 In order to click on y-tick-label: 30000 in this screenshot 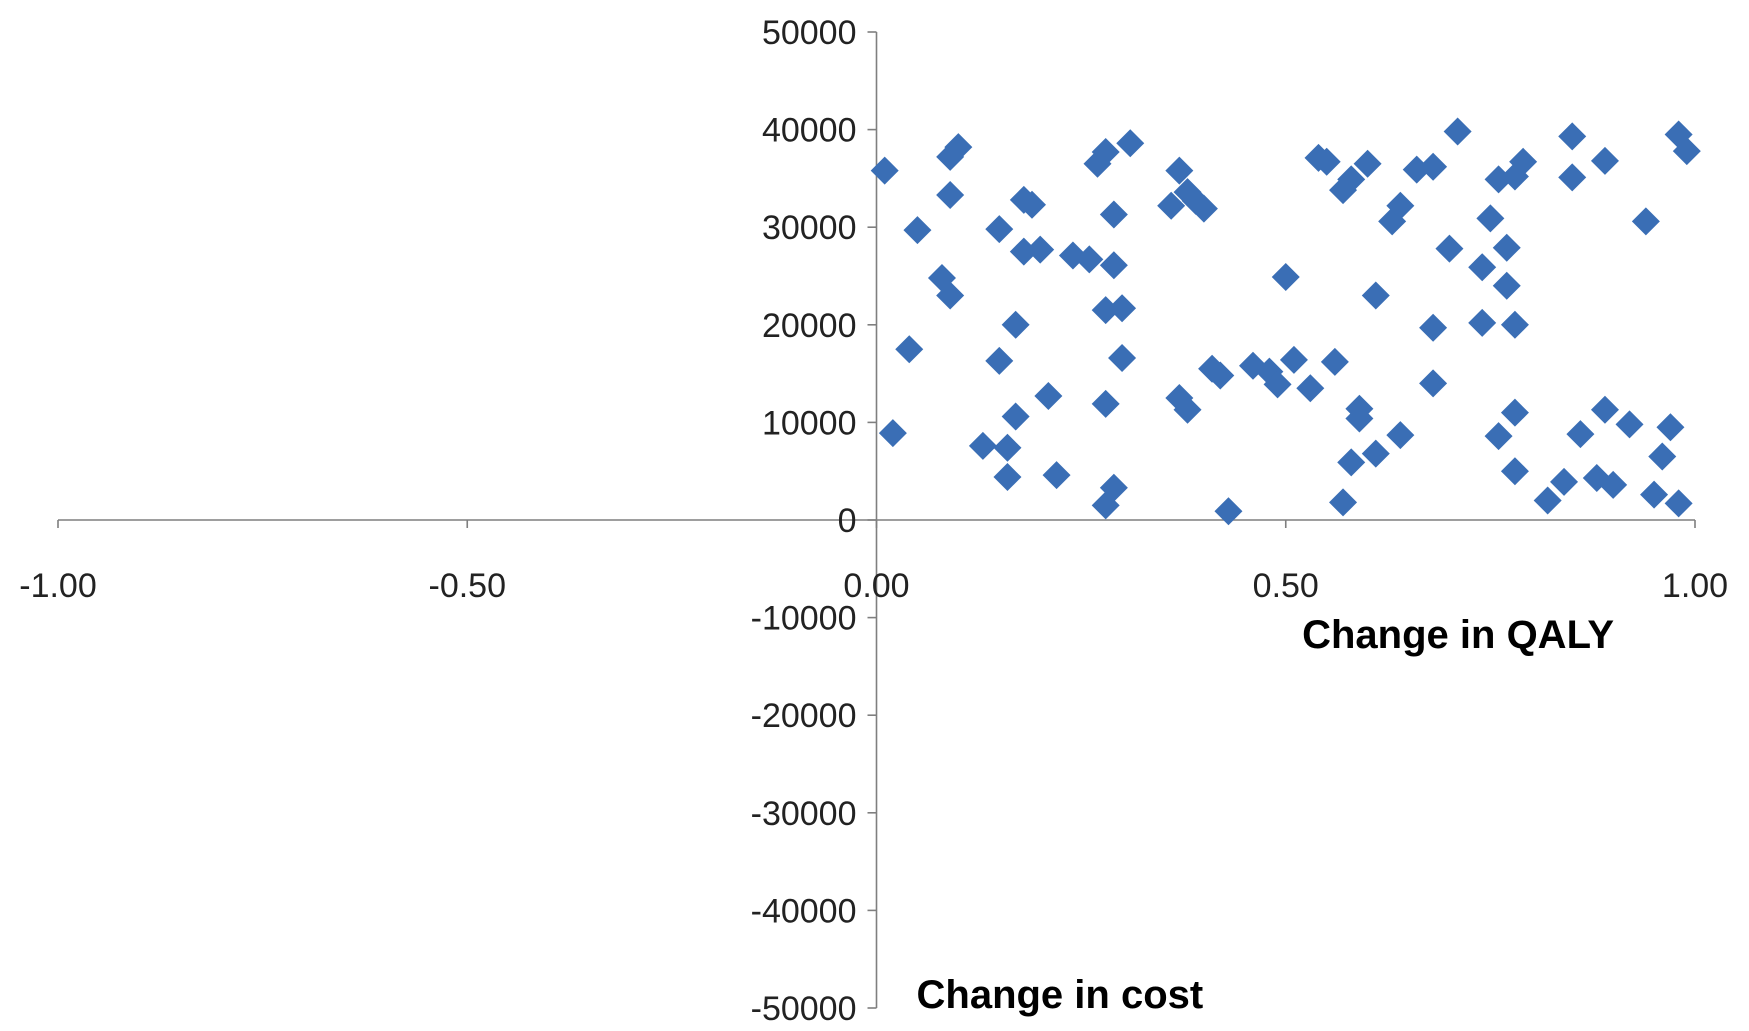, I will do `click(809, 228)`.